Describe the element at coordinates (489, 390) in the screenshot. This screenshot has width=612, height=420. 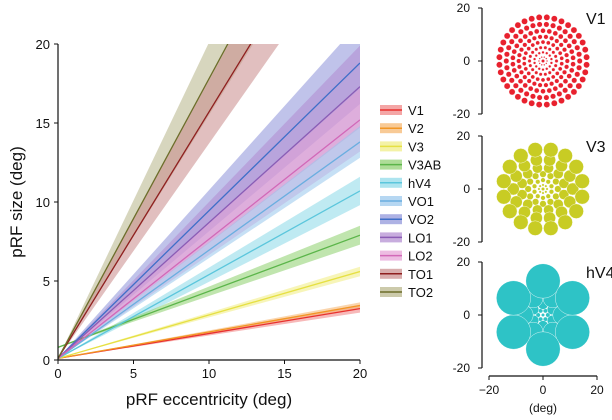
I see `panel-x-tick-label: −20` at that location.